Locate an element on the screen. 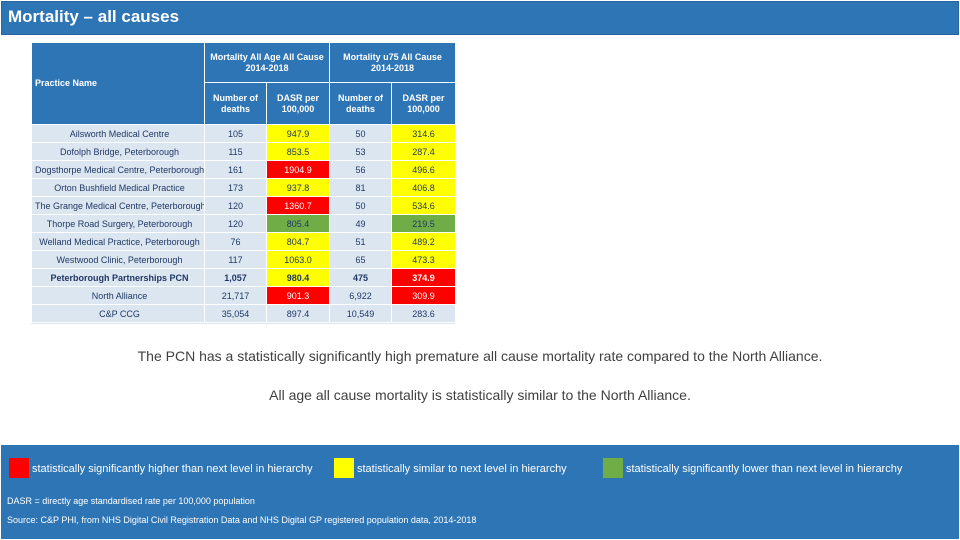 Image resolution: width=960 pixels, height=540 pixels. all-dasr-cell: 805.4 is located at coordinates (298, 223).